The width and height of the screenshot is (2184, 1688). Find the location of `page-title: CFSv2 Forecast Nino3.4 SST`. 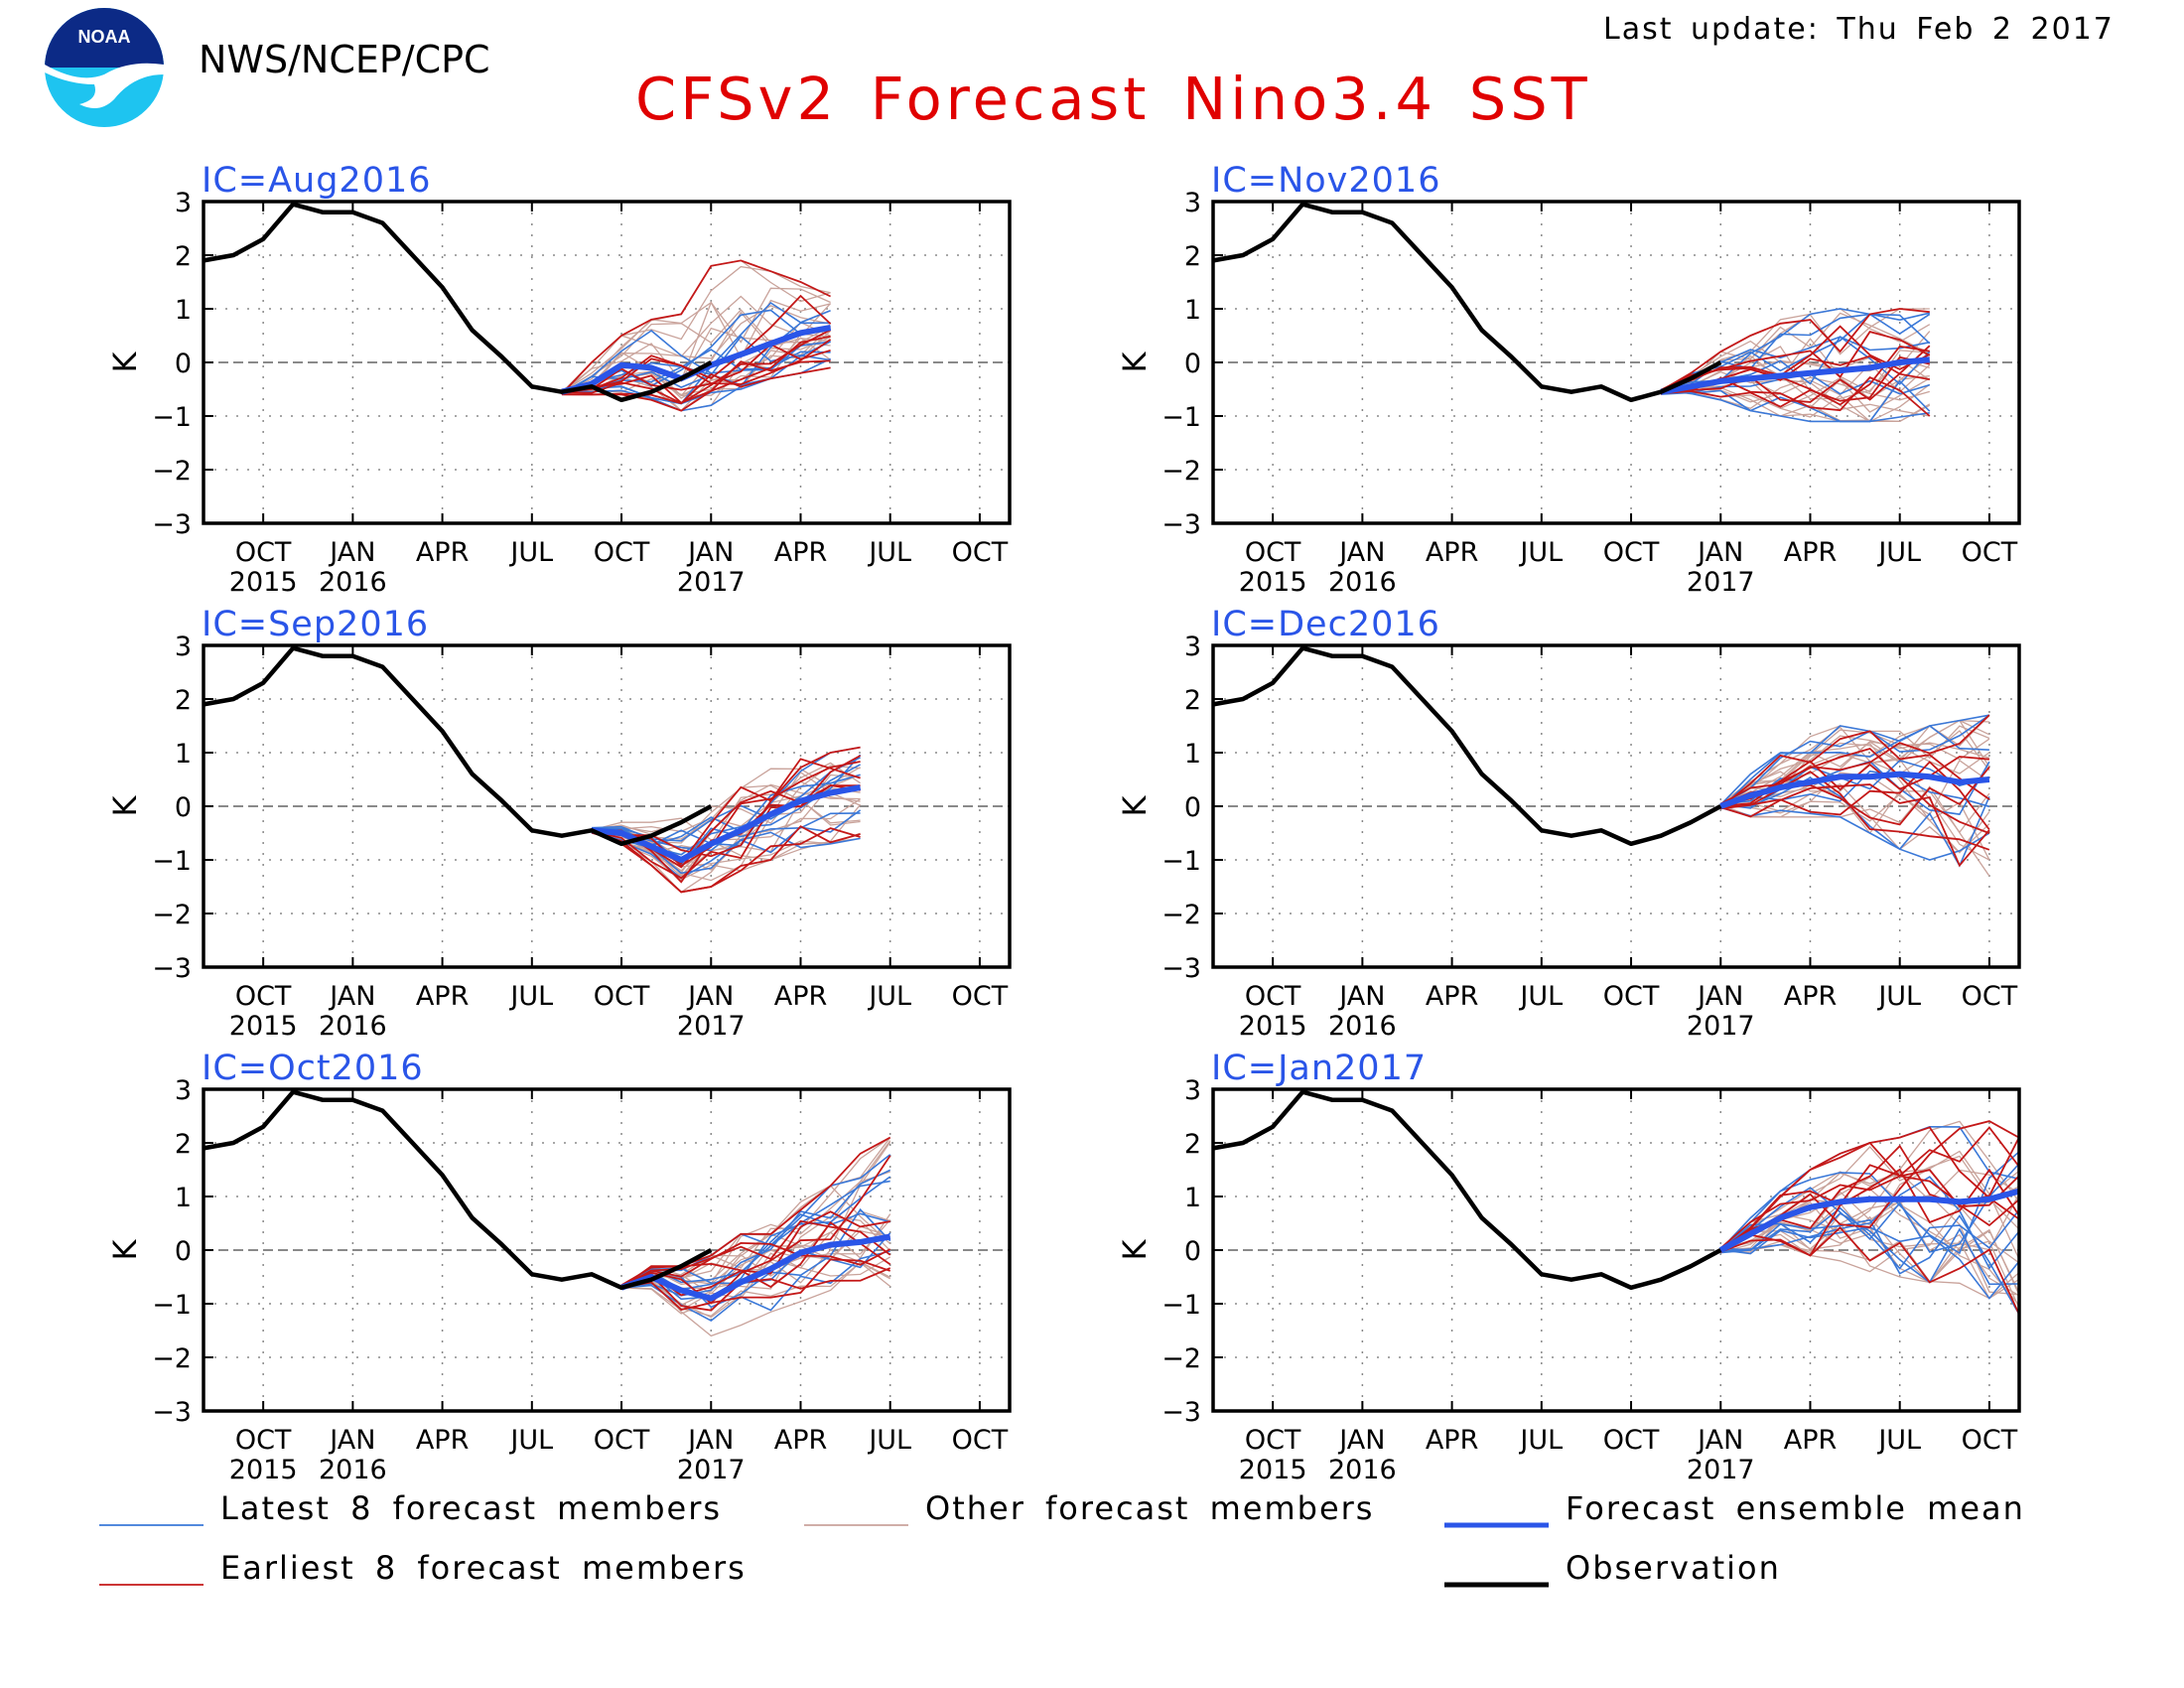

page-title: CFSv2 Forecast Nino3.4 SST is located at coordinates (1113, 99).